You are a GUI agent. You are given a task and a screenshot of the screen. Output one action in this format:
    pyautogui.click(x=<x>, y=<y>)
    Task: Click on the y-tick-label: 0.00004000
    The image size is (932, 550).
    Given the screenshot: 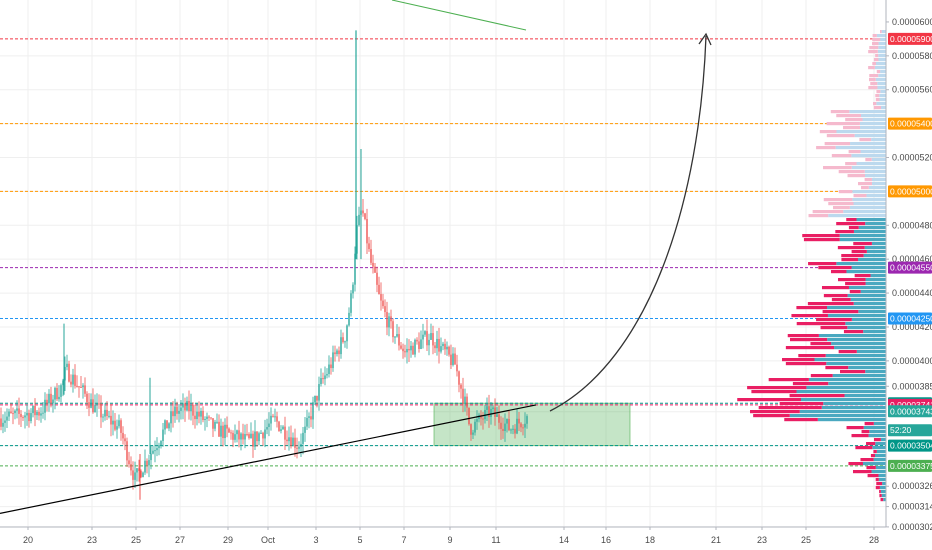 What is the action you would take?
    pyautogui.click(x=912, y=361)
    